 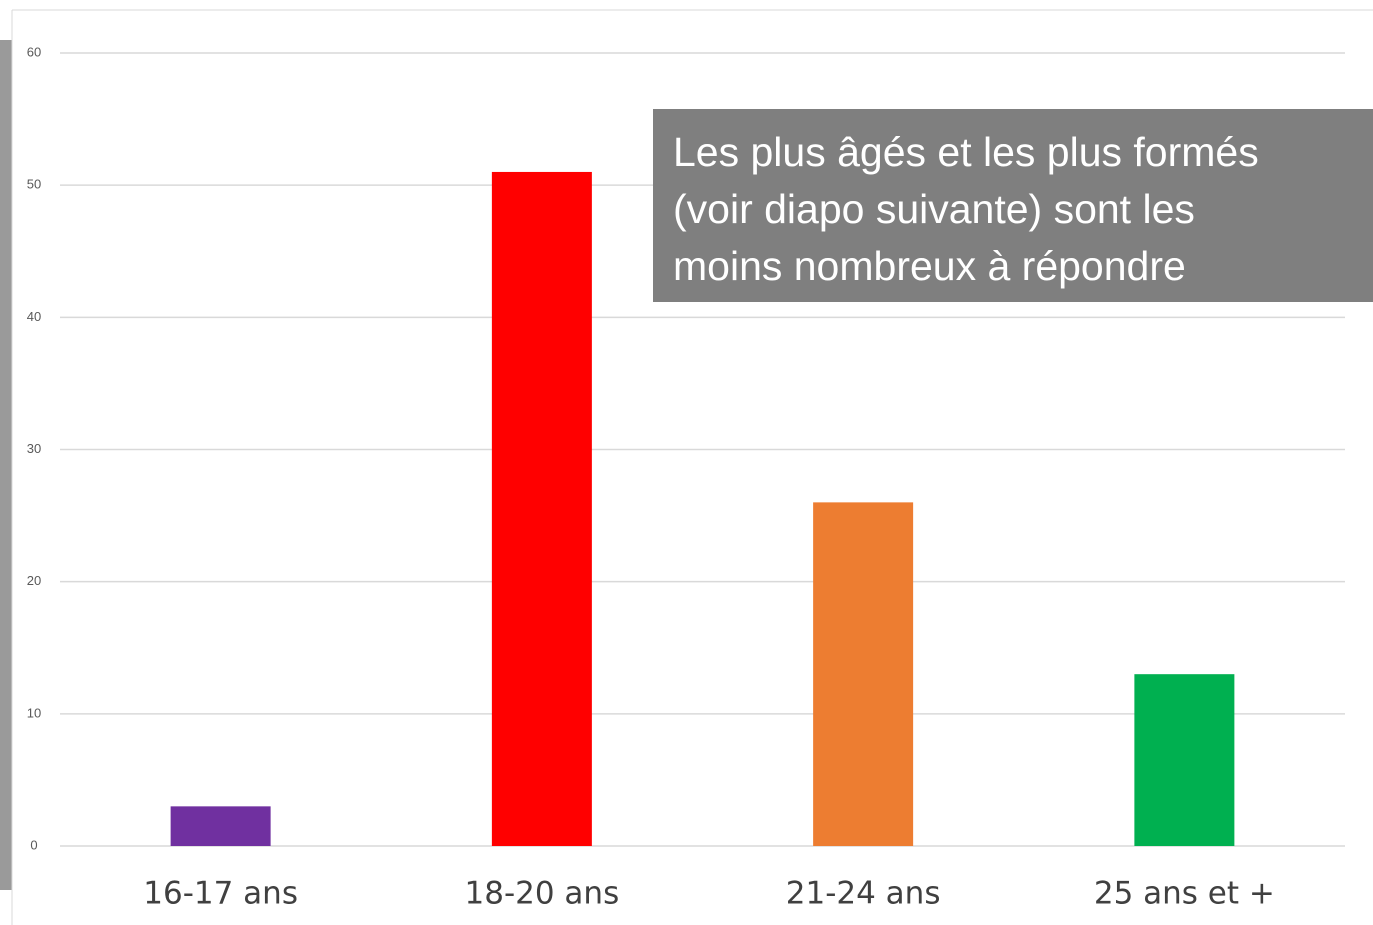 What do you see at coordinates (34, 316) in the screenshot?
I see `y-tick-label: 40` at bounding box center [34, 316].